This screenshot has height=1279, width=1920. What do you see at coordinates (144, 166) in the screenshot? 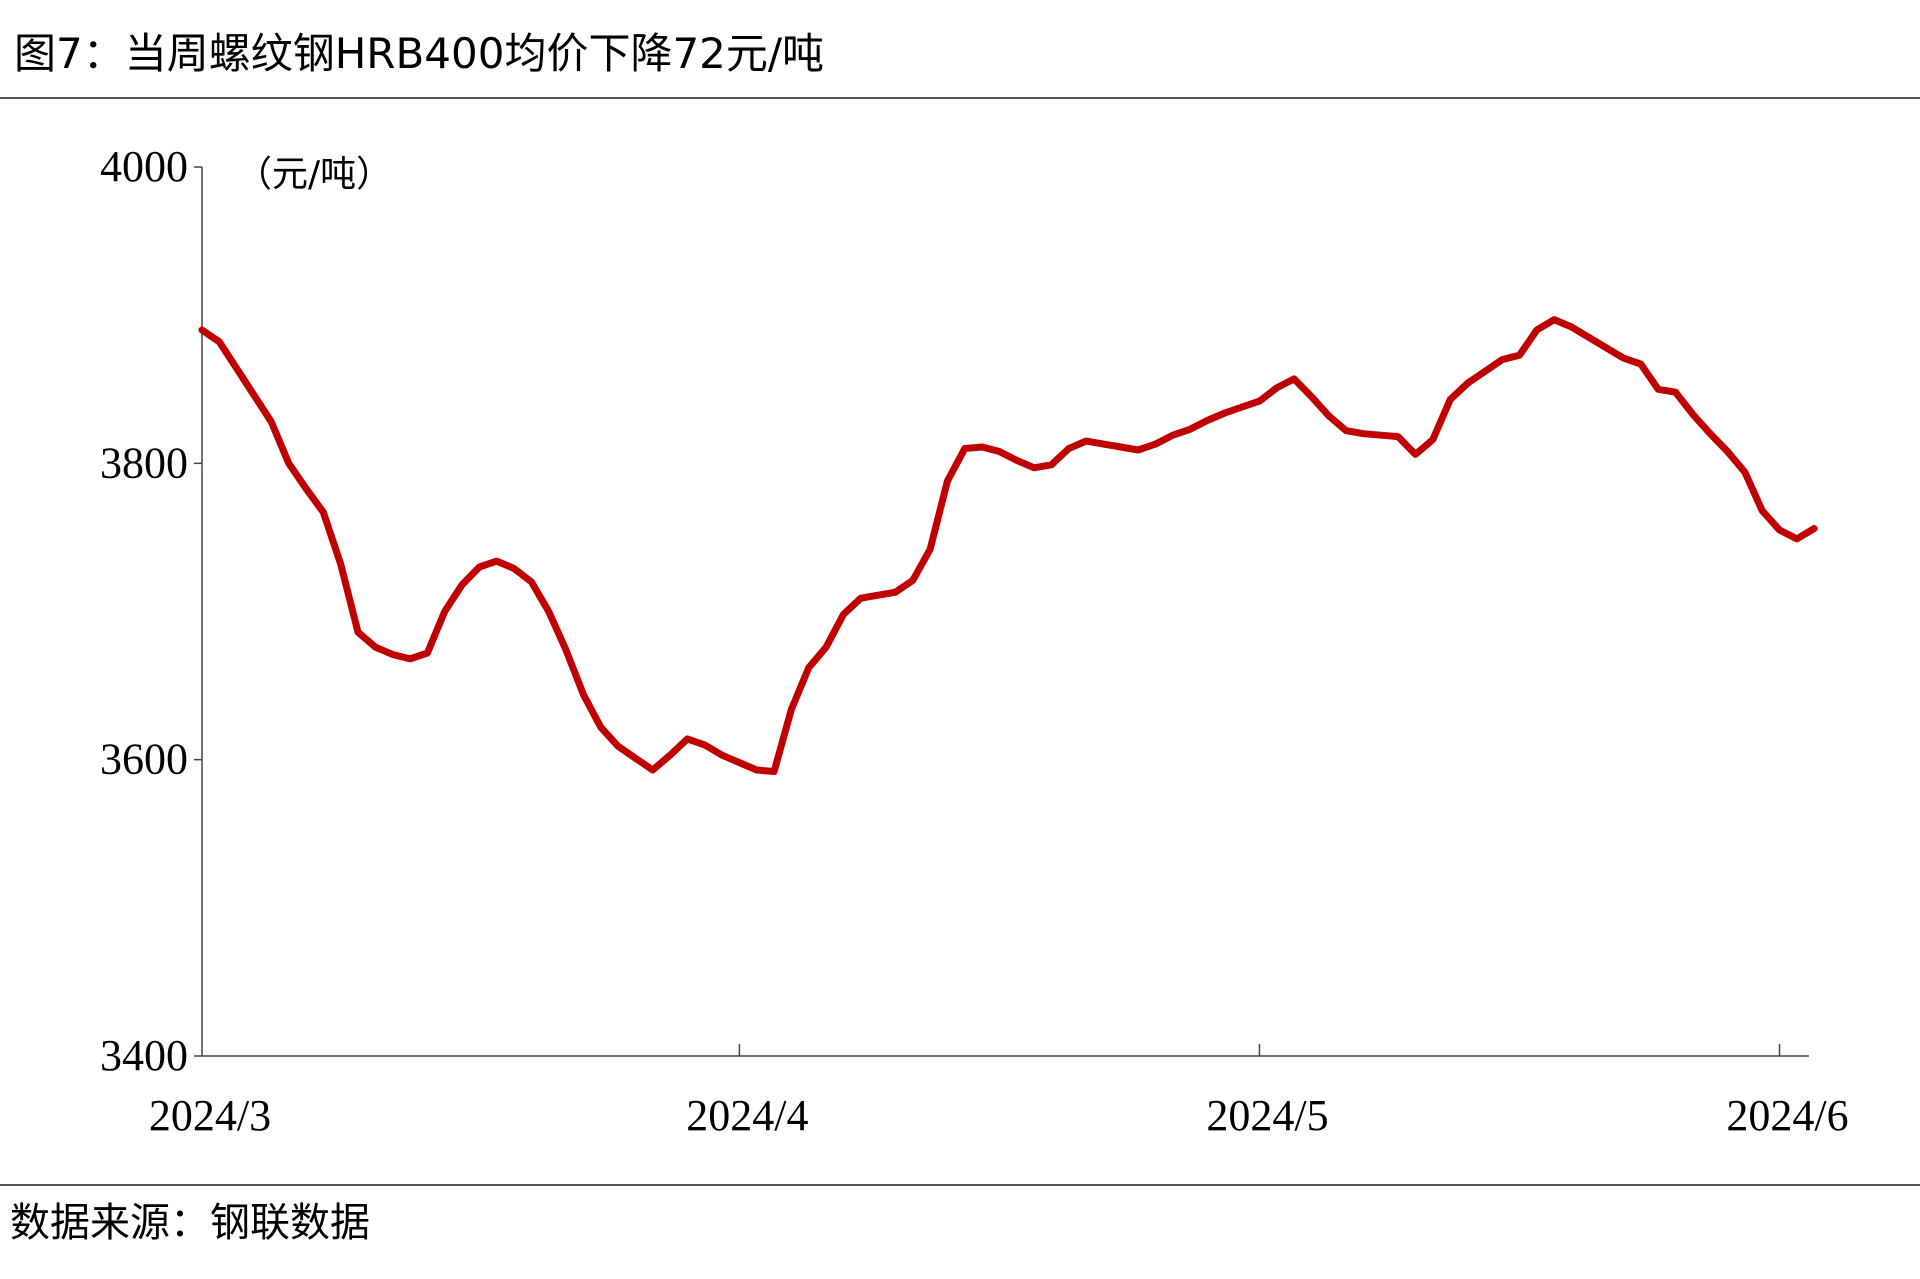
I see `y-tick-label: 4000` at bounding box center [144, 166].